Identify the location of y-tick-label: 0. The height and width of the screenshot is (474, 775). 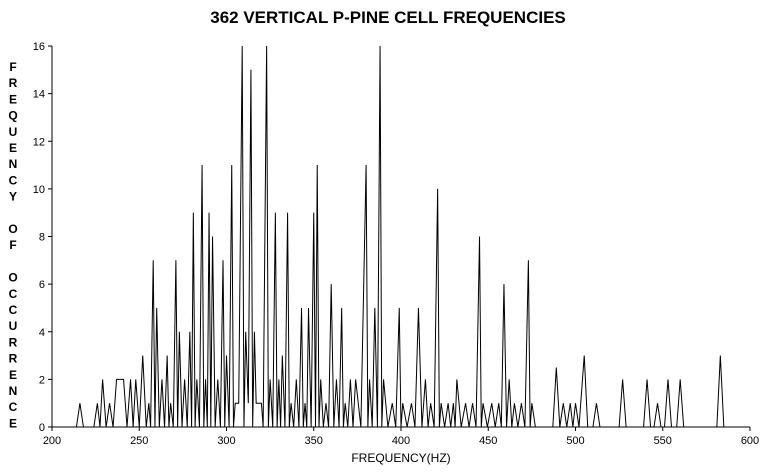
(42, 428).